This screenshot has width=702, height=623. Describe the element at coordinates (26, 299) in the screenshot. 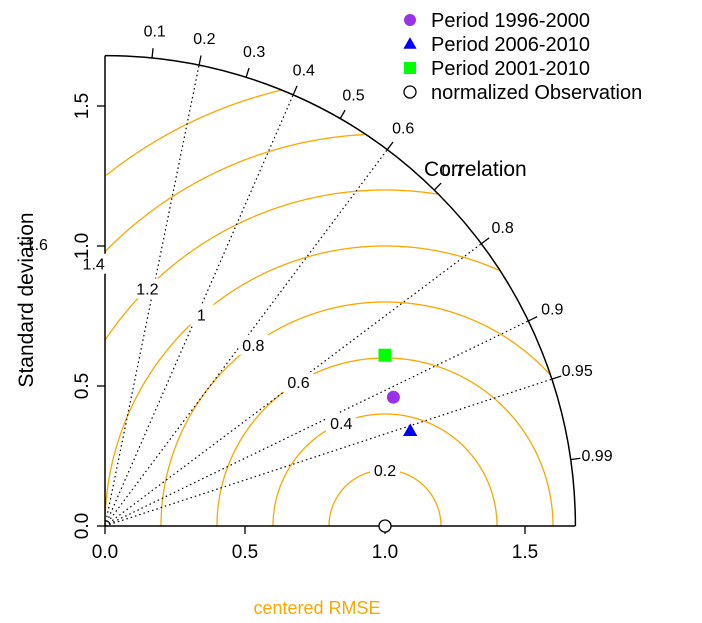

I see `y-axis-title: Standard deviation` at that location.